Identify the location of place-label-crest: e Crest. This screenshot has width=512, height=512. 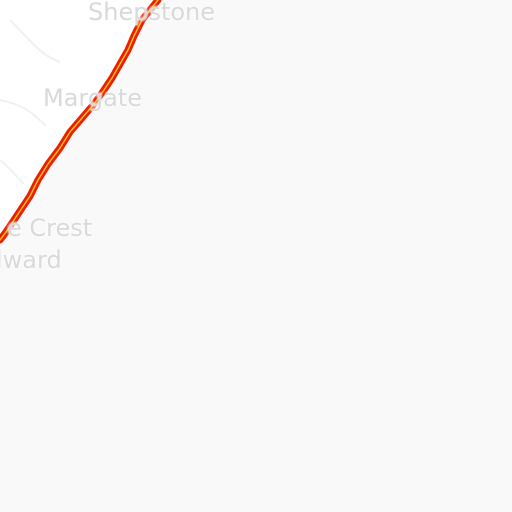
(50, 228).